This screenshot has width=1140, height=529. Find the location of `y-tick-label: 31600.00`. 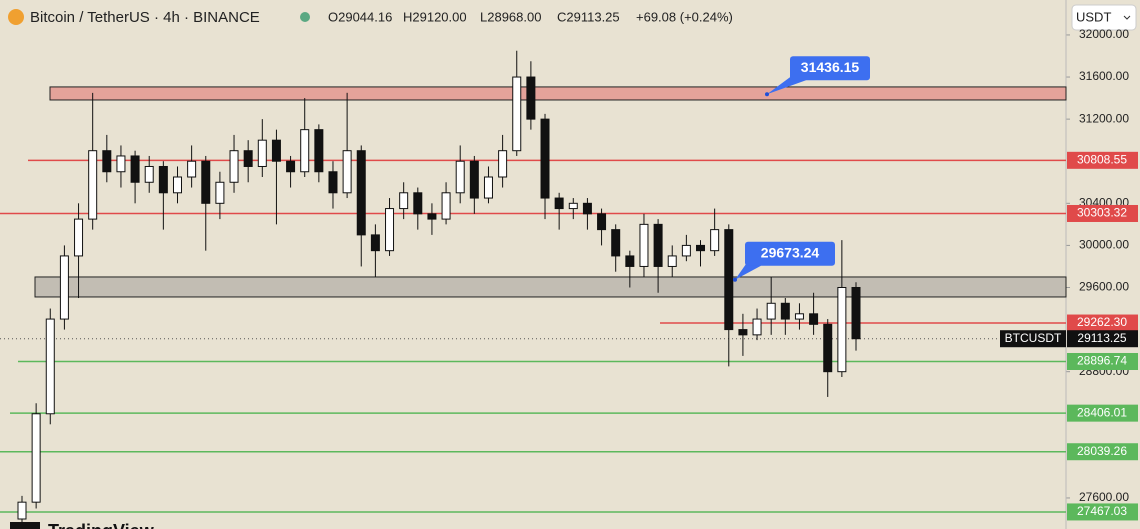

y-tick-label: 31600.00 is located at coordinates (1104, 76).